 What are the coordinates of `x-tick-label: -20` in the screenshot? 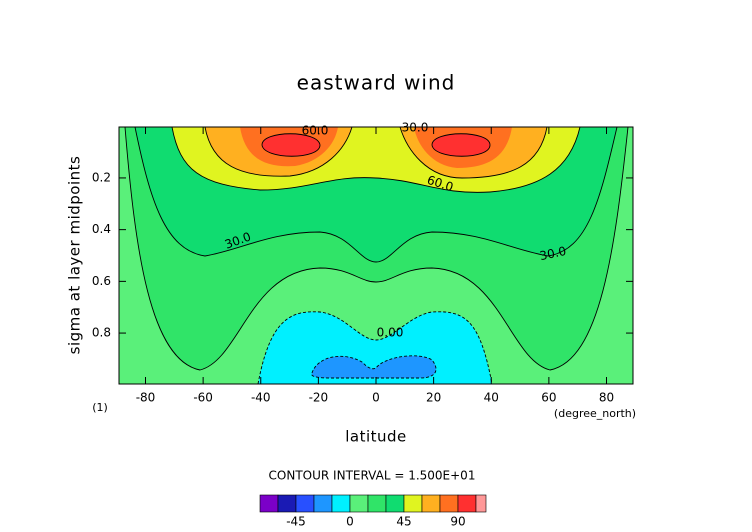 It's located at (319, 398).